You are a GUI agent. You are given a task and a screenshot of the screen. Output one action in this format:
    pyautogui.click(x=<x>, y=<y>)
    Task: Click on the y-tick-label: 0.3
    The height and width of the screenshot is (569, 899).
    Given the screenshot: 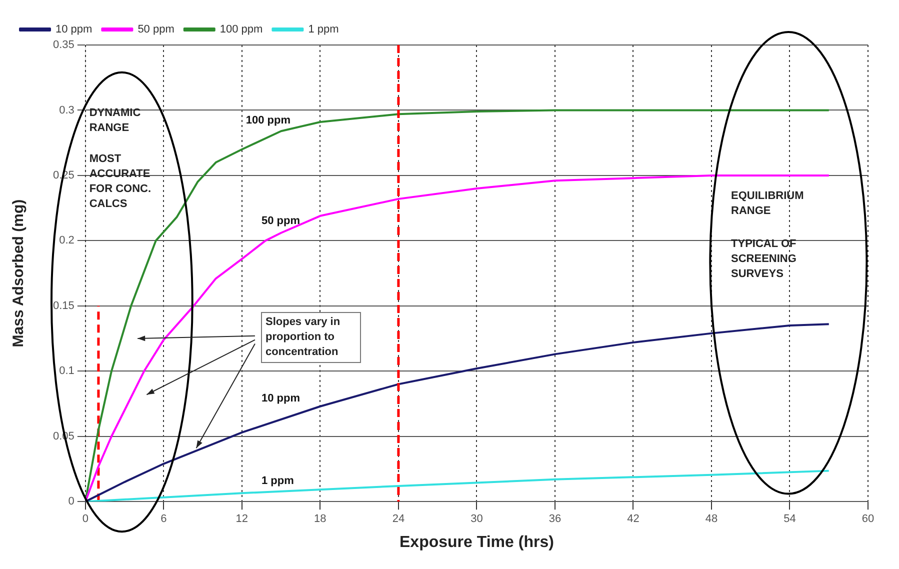 What is the action you would take?
    pyautogui.click(x=66, y=110)
    